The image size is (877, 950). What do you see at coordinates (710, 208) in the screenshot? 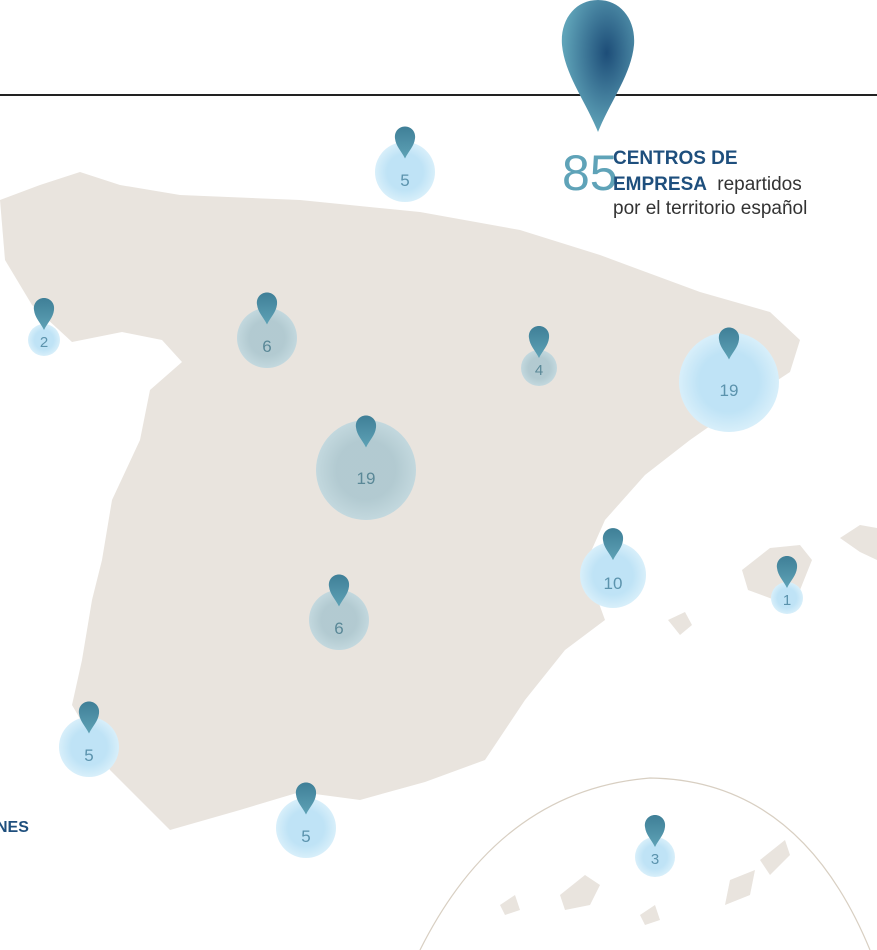
I see `headline-plain: por el territorio español` at bounding box center [710, 208].